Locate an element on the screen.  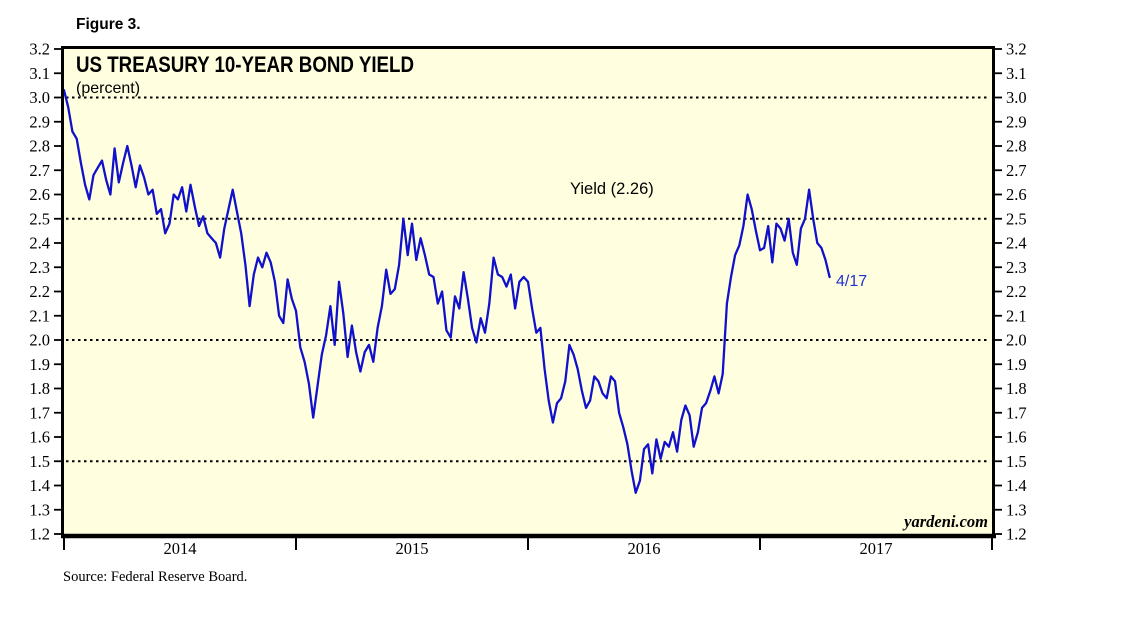
y-axis-label-right: 2.9 is located at coordinates (1016, 121).